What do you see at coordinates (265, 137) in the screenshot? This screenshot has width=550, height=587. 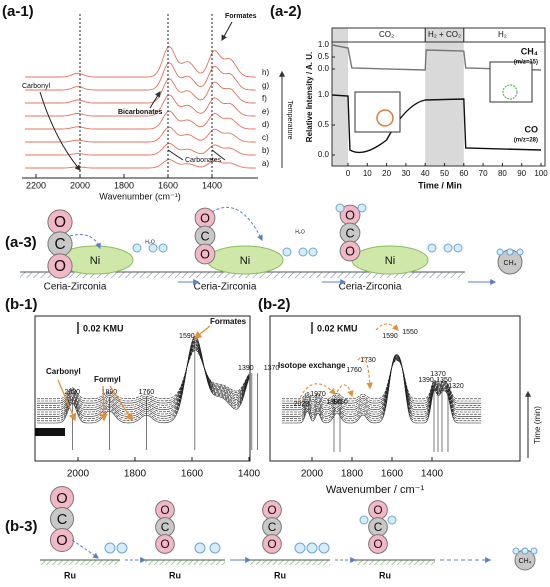 I see `trace-label: c)` at bounding box center [265, 137].